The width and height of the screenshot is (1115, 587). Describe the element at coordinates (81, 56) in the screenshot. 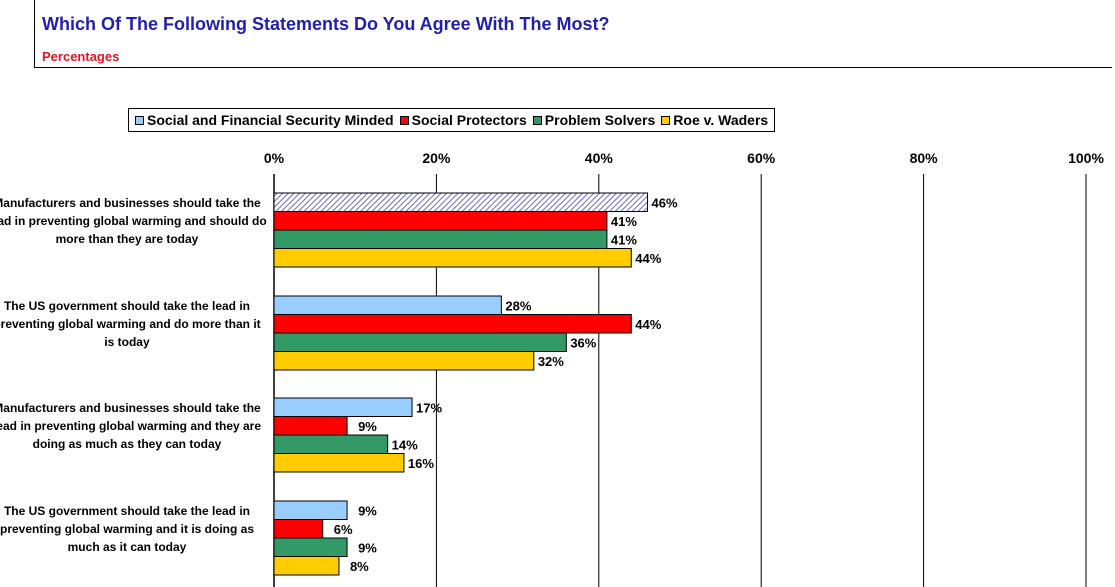

I see `page-subtitle: Percentages` at that location.